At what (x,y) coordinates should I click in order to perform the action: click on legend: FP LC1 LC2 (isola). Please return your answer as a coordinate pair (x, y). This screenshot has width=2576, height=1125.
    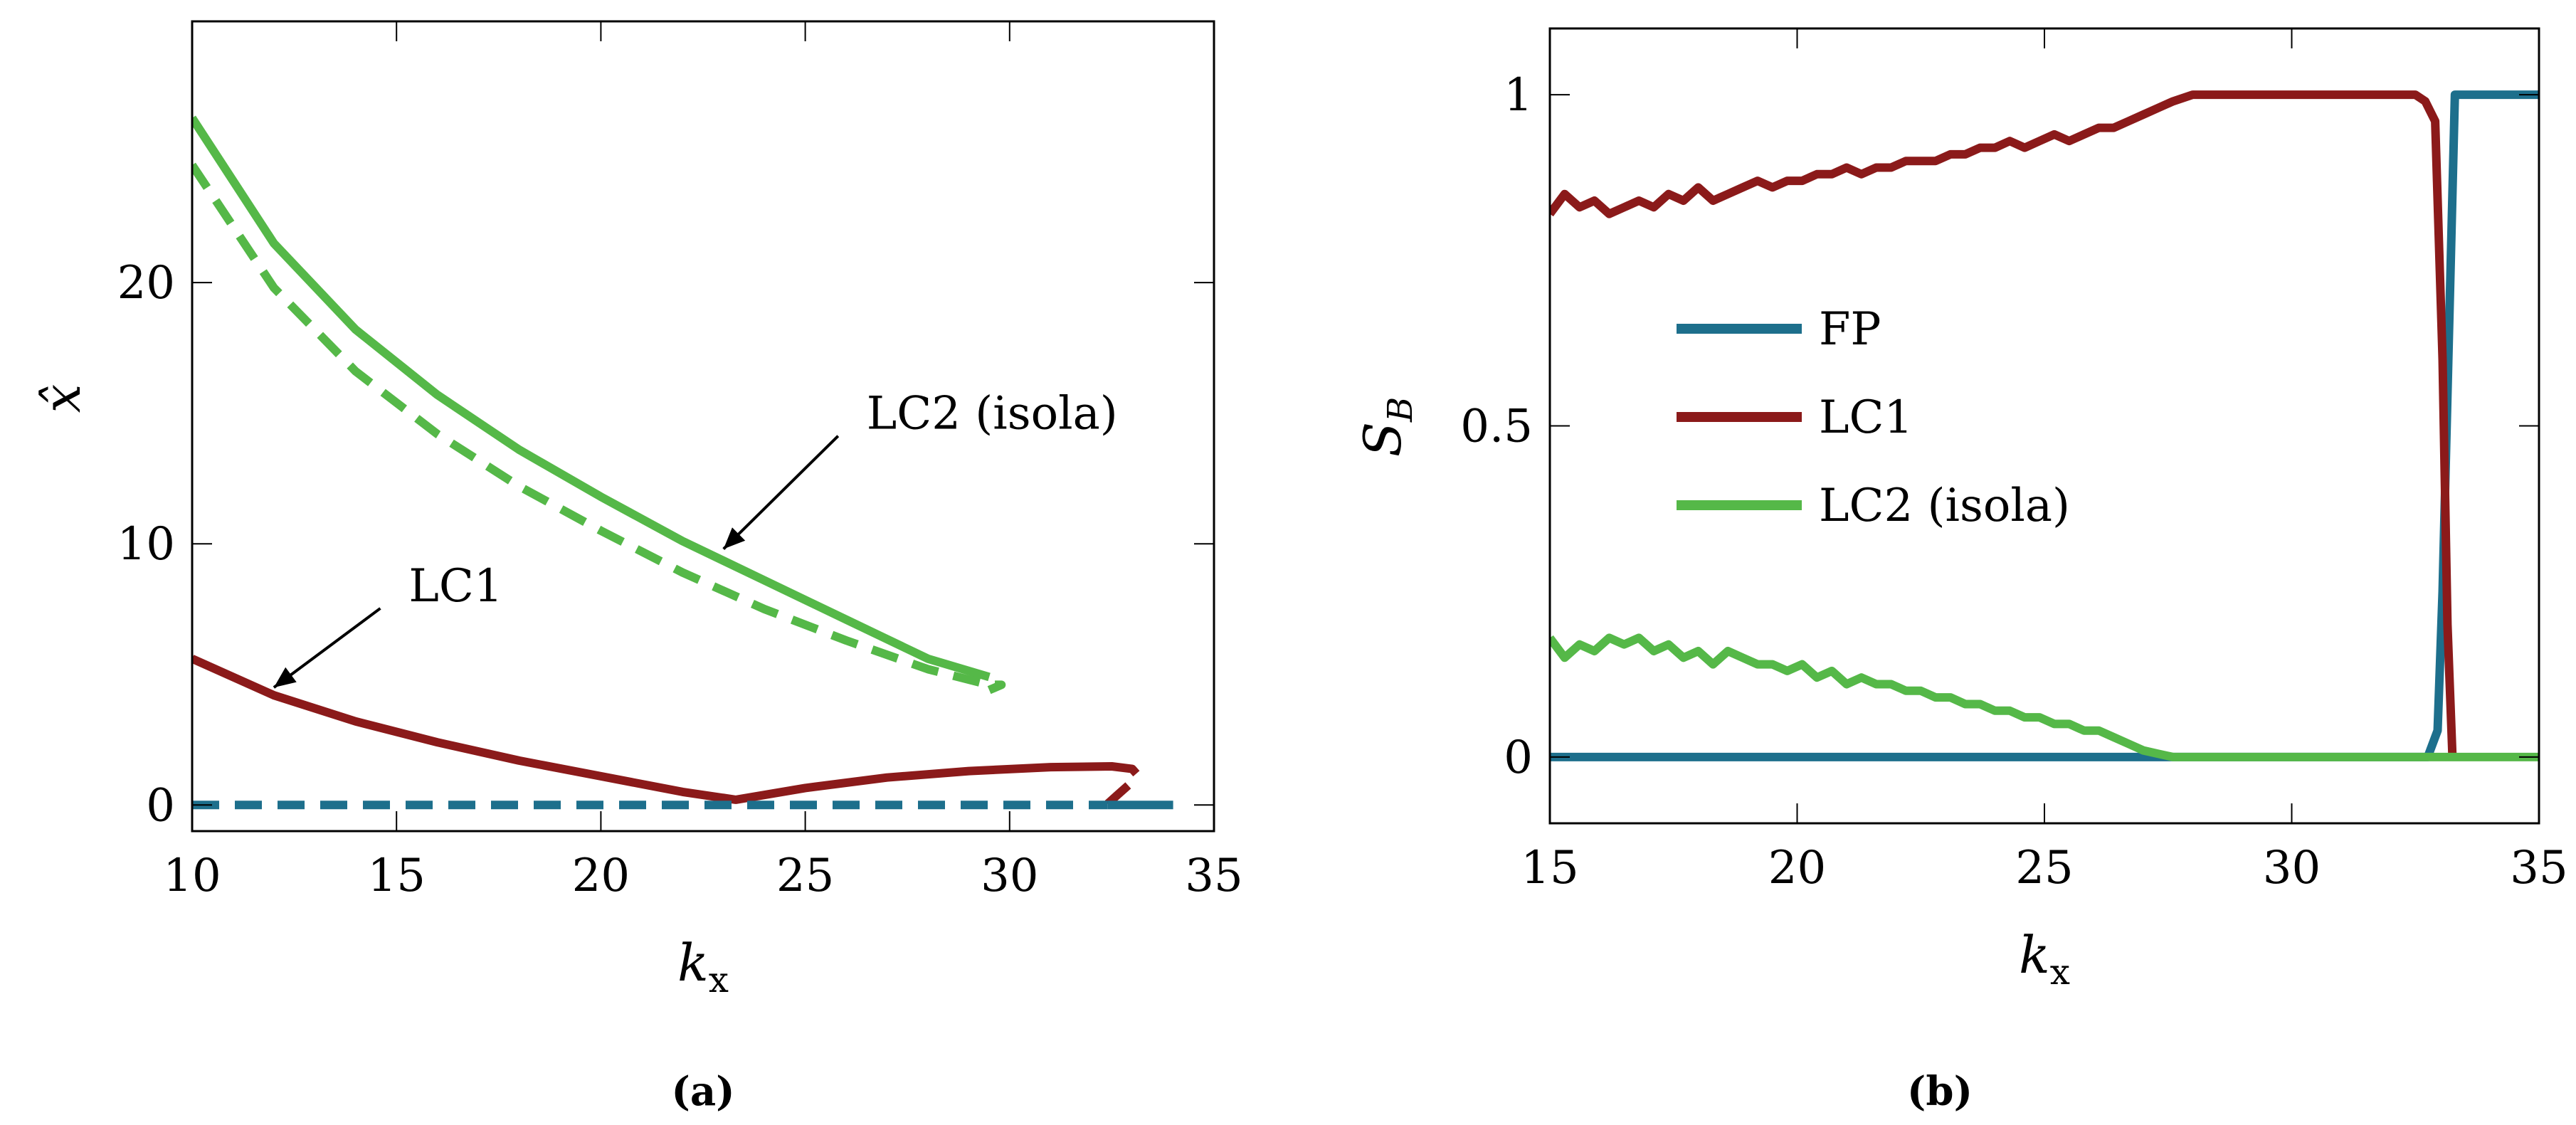
    Looking at the image, I should click on (1873, 417).